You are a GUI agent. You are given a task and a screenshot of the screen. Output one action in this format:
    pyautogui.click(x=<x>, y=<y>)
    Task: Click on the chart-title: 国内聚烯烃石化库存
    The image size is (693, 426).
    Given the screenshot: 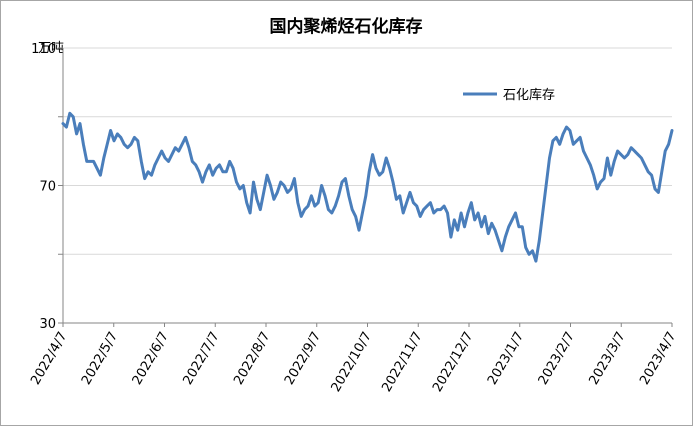 What is the action you would take?
    pyautogui.click(x=346, y=26)
    